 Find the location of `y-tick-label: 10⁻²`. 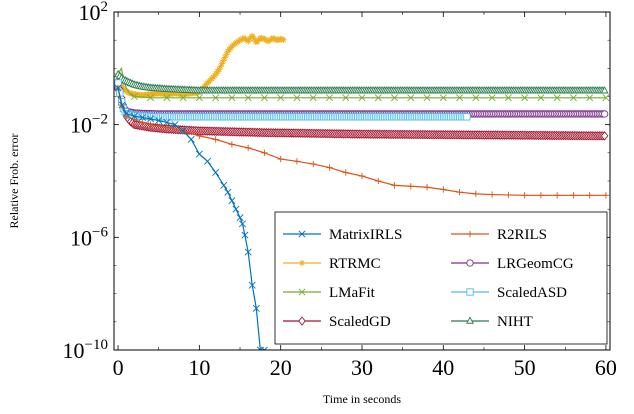

y-tick-label: 10⁻² is located at coordinates (89, 125).